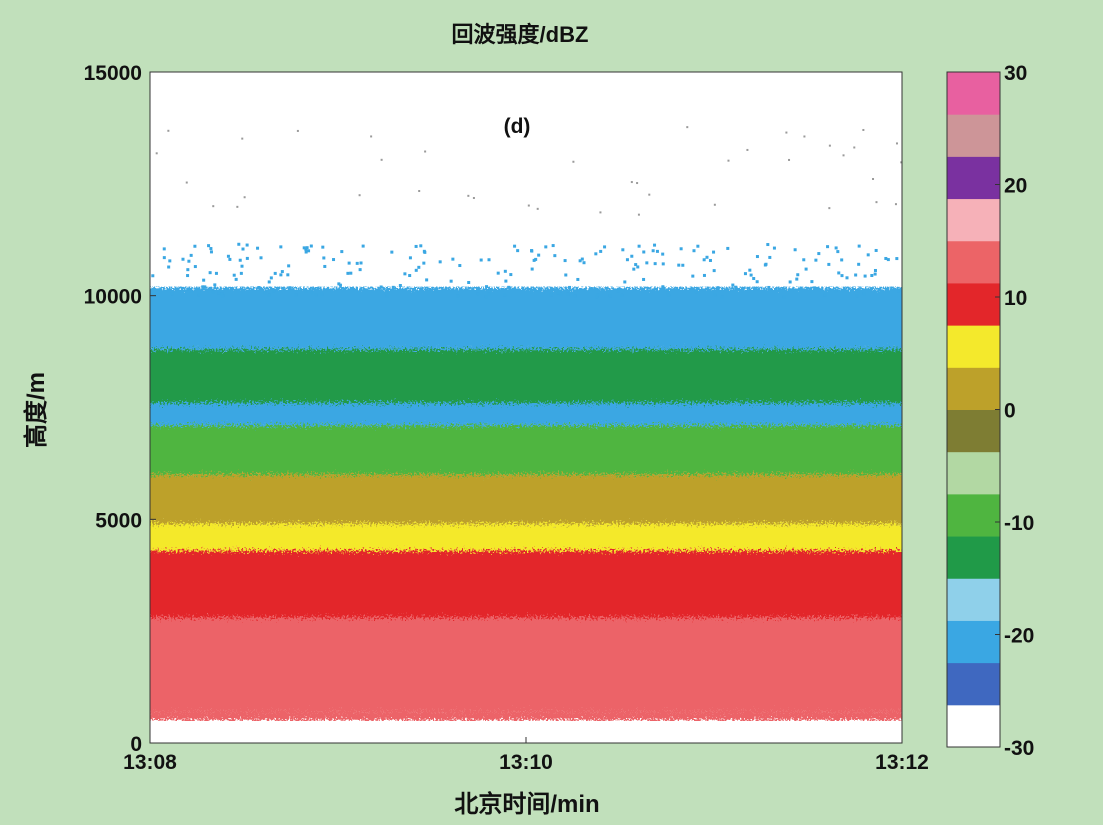 This screenshot has height=825, width=1103. I want to click on x-tick-label: 13:12, so click(902, 762).